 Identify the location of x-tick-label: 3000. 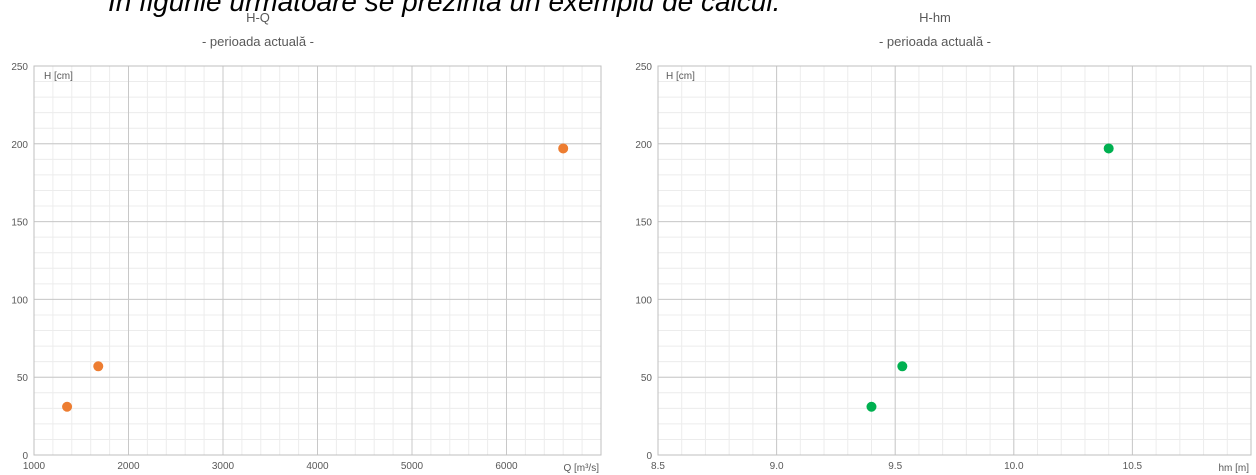
(223, 466).